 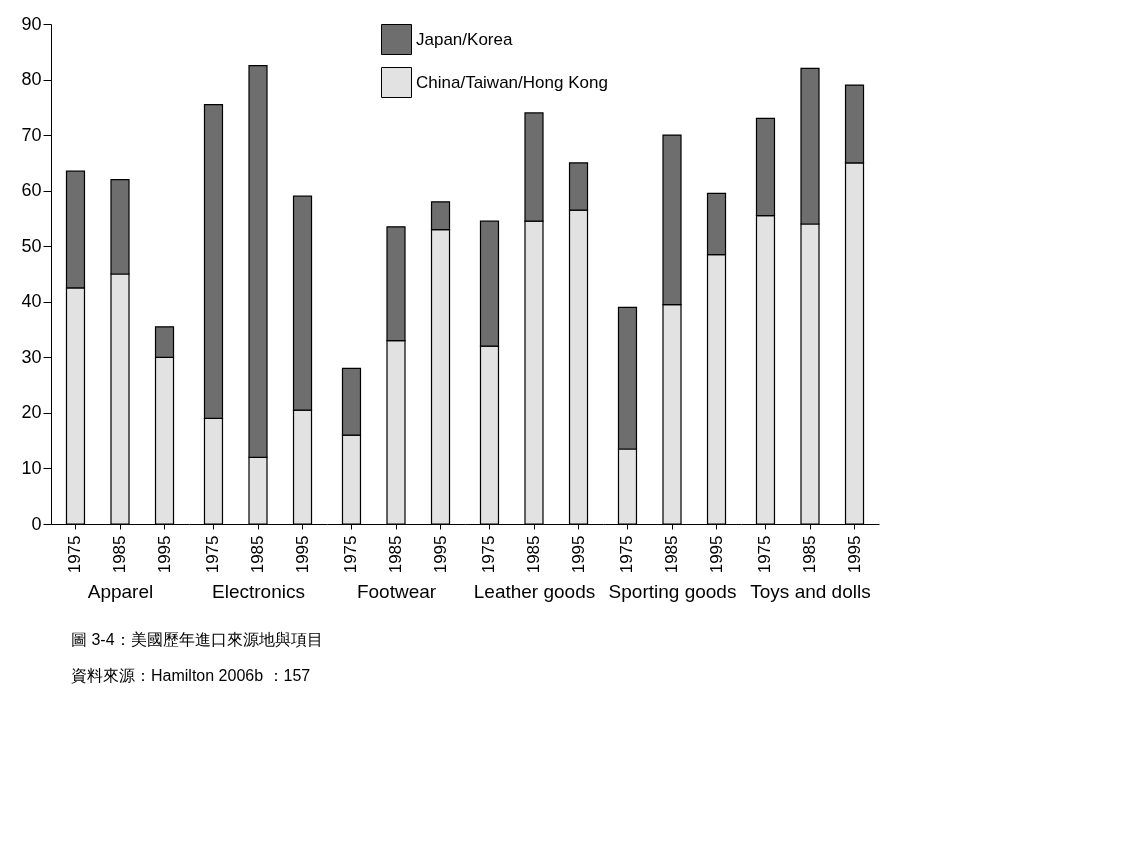 I want to click on y-tick-label: 60, so click(x=31, y=190).